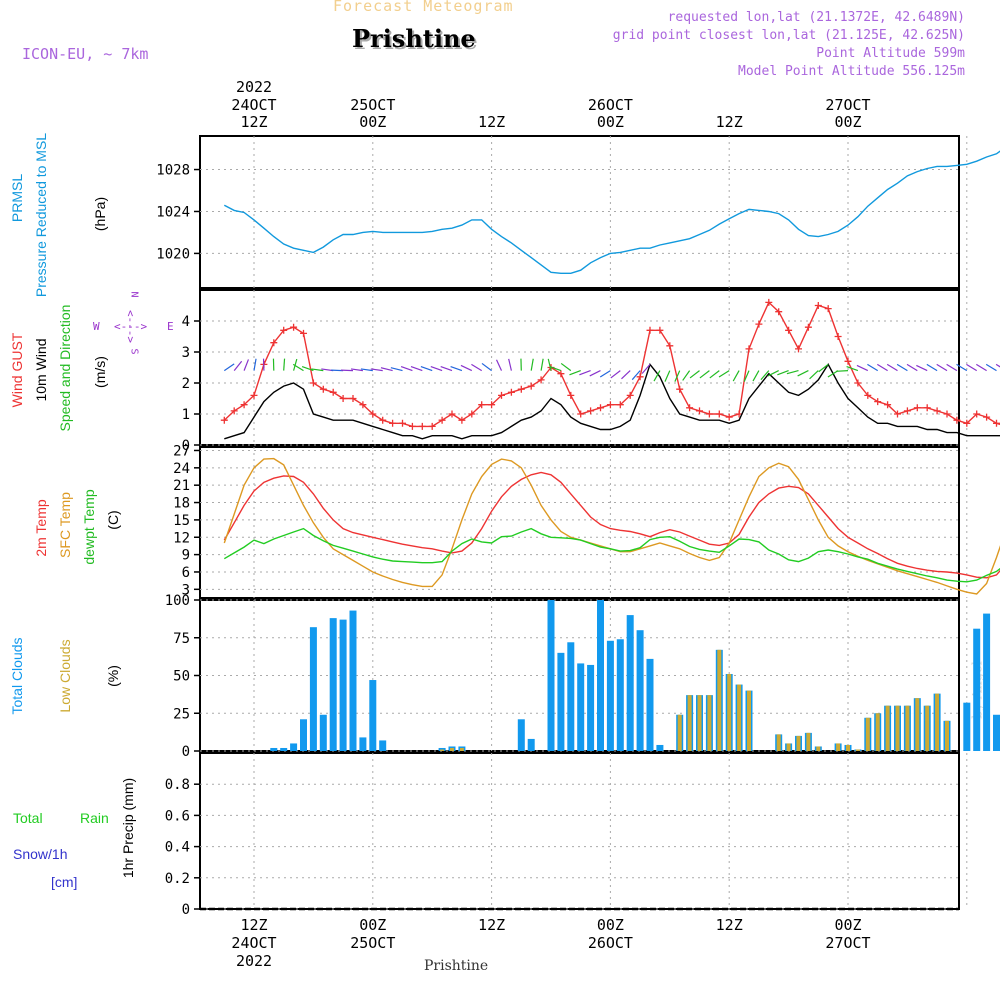  Describe the element at coordinates (177, 785) in the screenshot. I see `y-tick-label-precip: 0.8` at that location.